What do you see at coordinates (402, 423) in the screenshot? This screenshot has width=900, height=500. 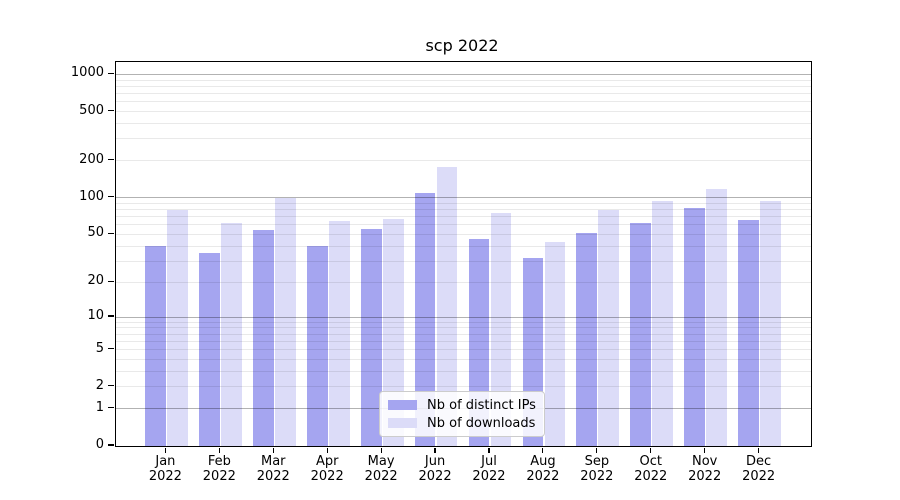 I see `legend-swatch-downloads` at bounding box center [402, 423].